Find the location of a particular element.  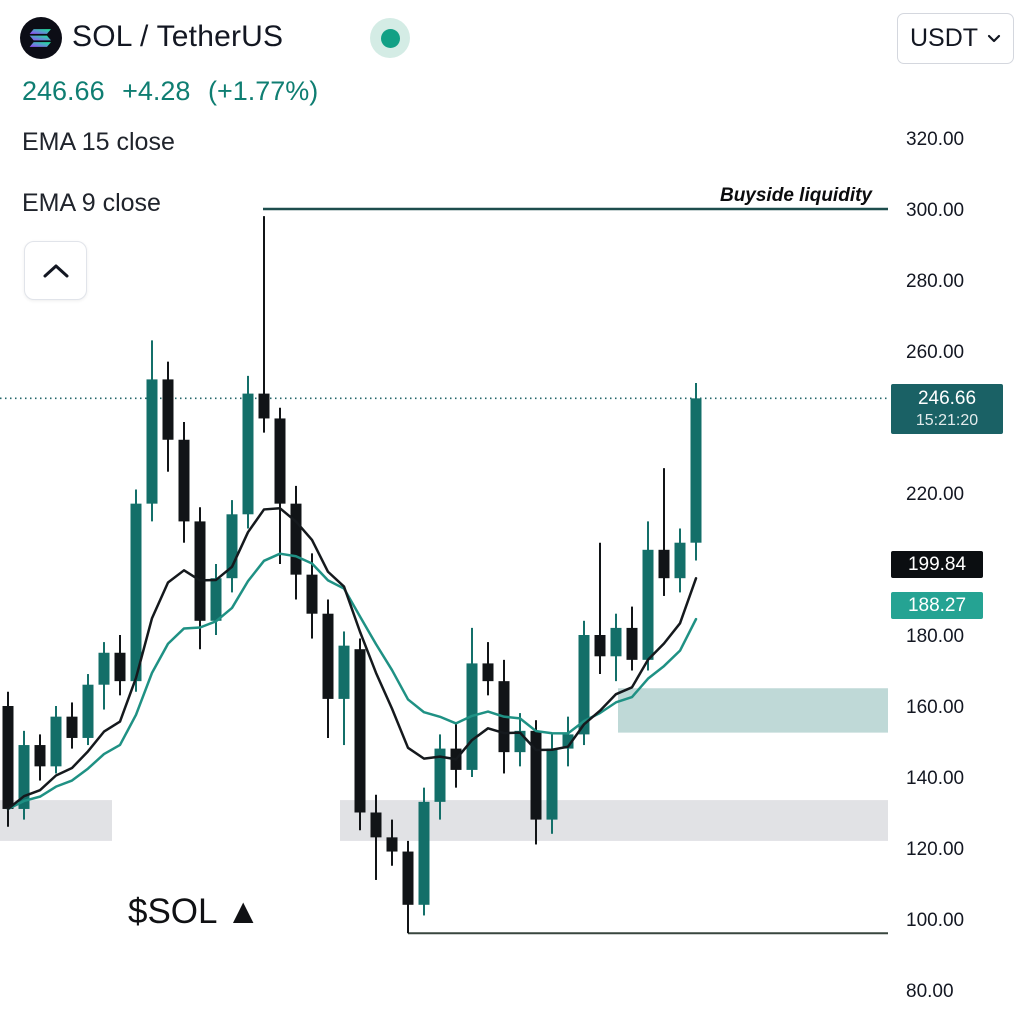

gray-zone-left is located at coordinates (56, 820).